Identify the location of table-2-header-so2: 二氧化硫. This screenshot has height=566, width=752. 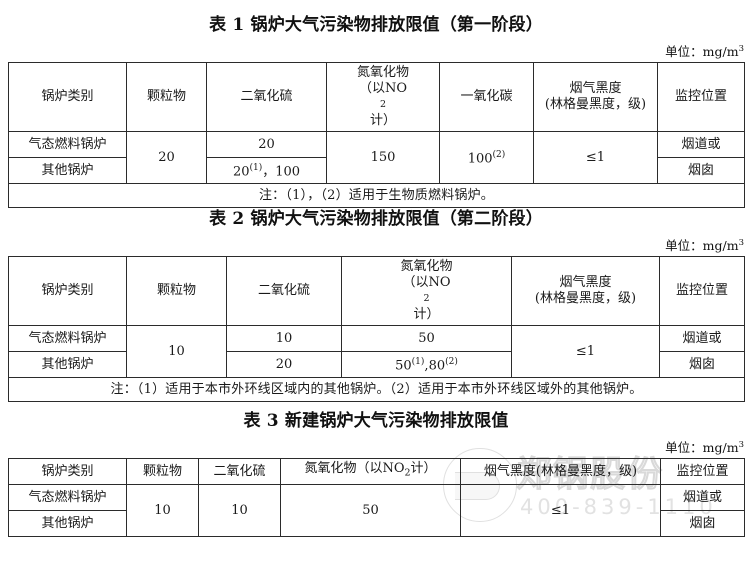
(284, 291).